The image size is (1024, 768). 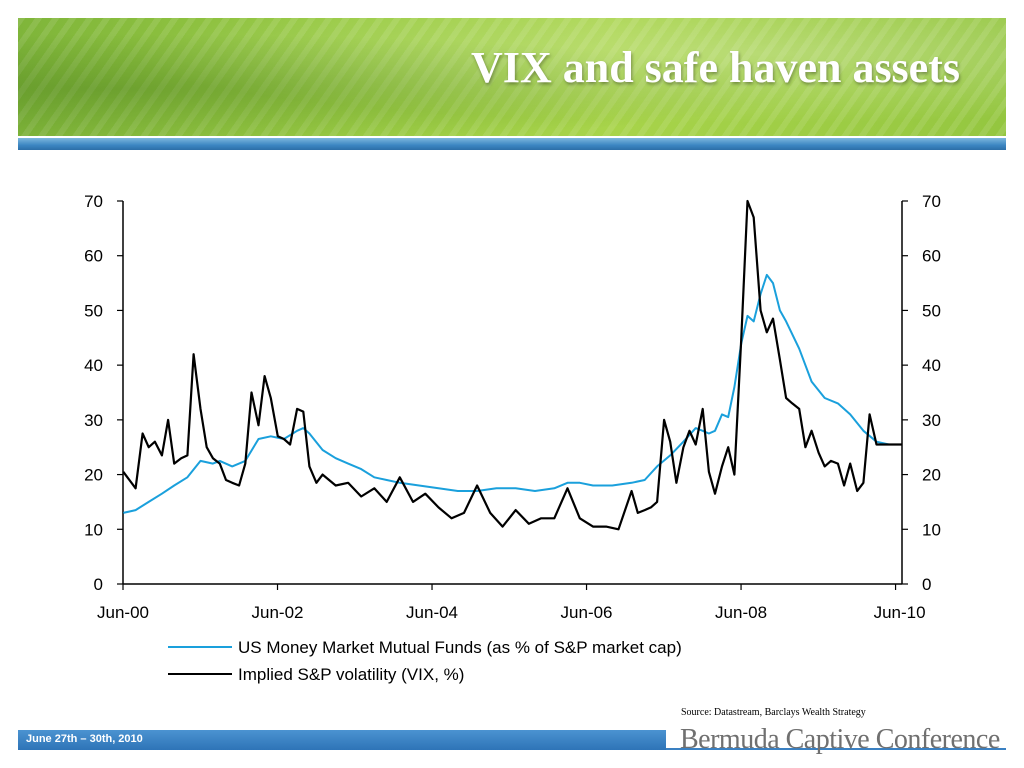 What do you see at coordinates (98, 584) in the screenshot?
I see `y-tick-label-left: 0` at bounding box center [98, 584].